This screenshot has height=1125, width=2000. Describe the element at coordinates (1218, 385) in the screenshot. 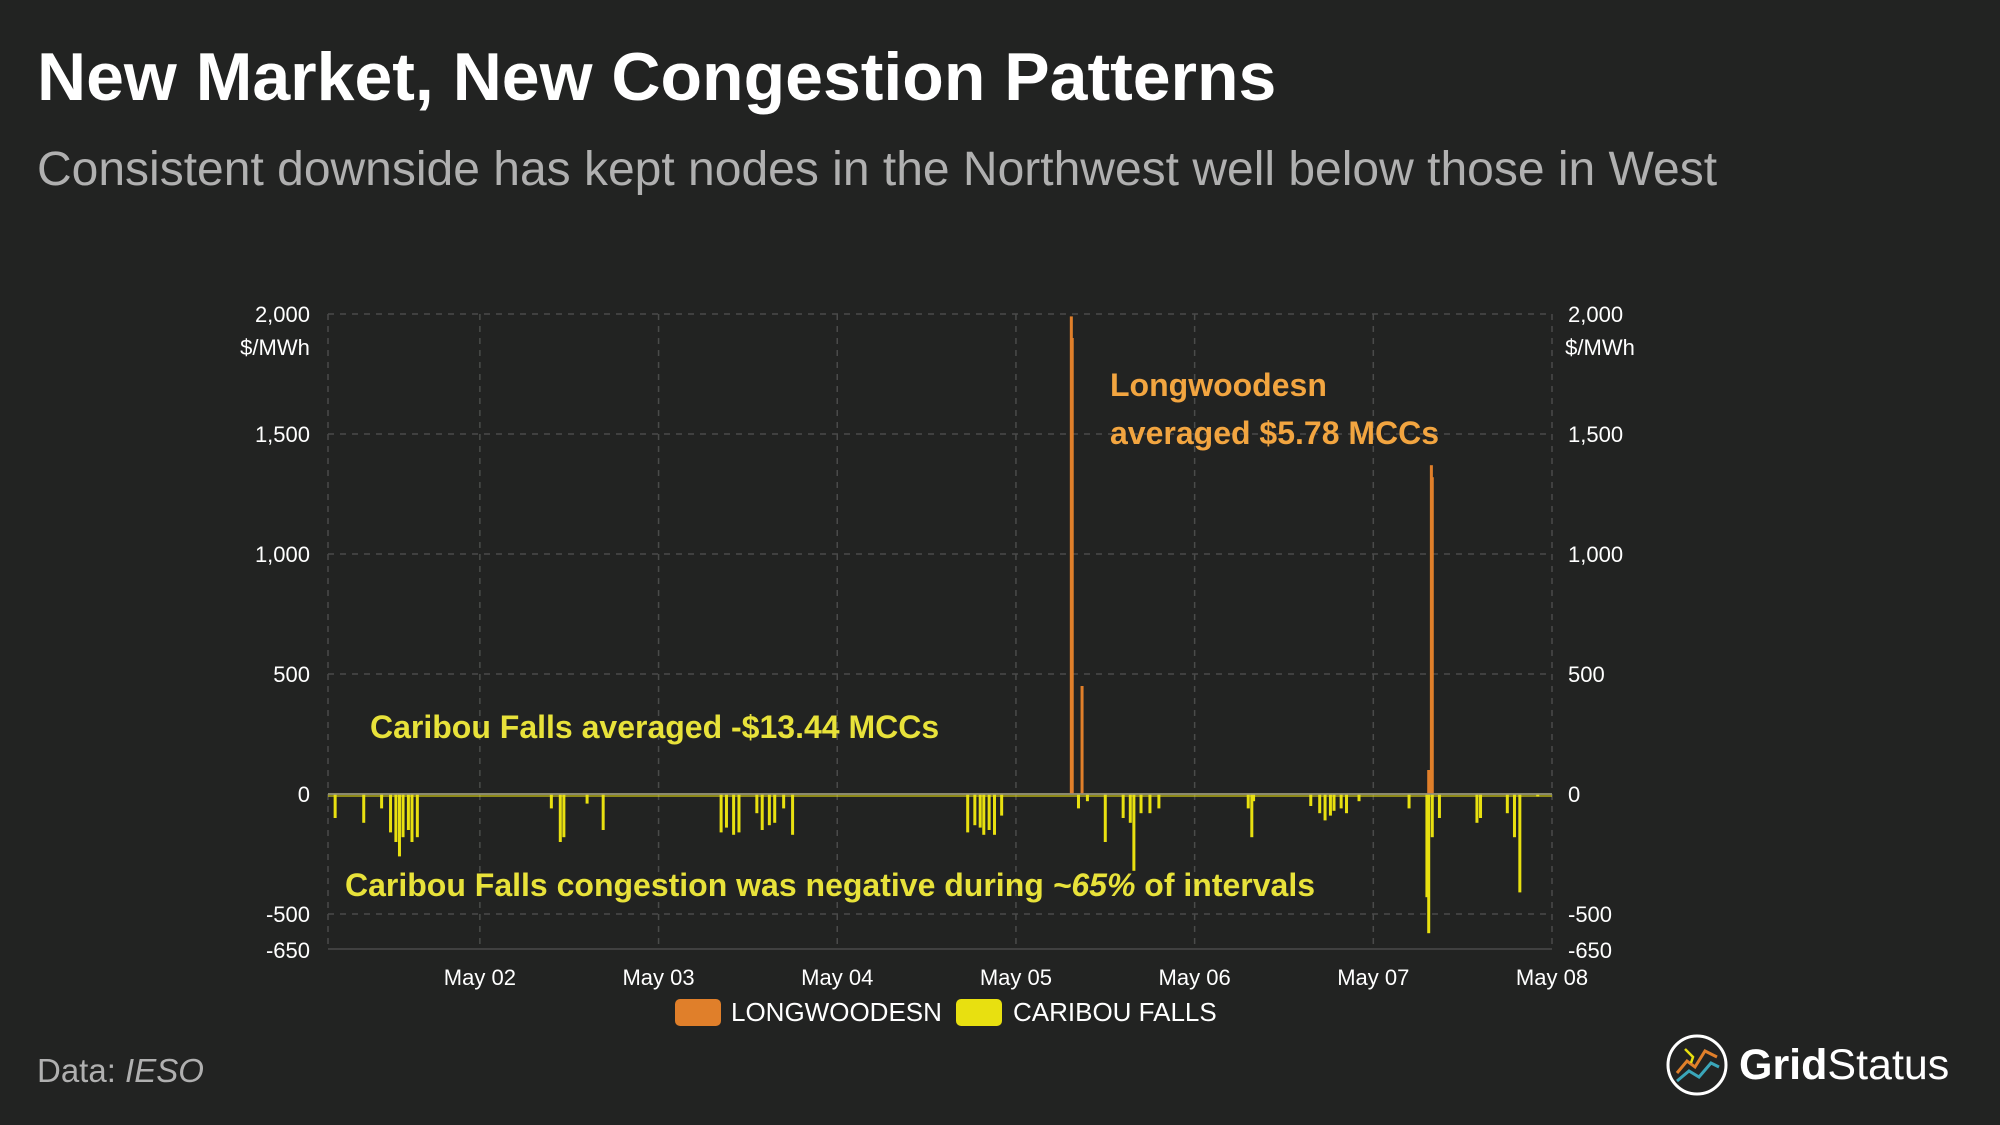

I see `annotation-longwoodesn-name: Longwoodesn` at that location.